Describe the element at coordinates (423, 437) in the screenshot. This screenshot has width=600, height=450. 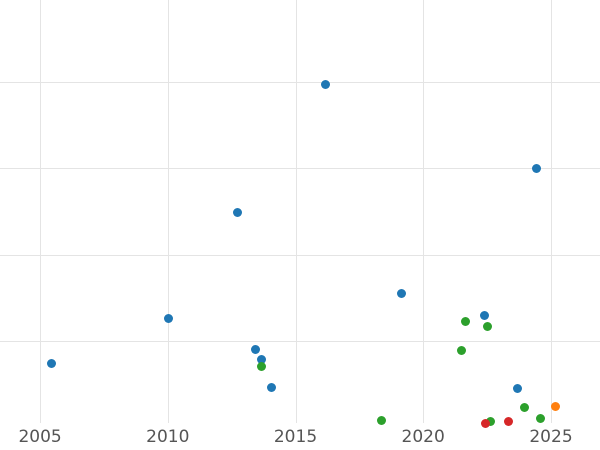
I see `x-tick-label: 2020` at that location.